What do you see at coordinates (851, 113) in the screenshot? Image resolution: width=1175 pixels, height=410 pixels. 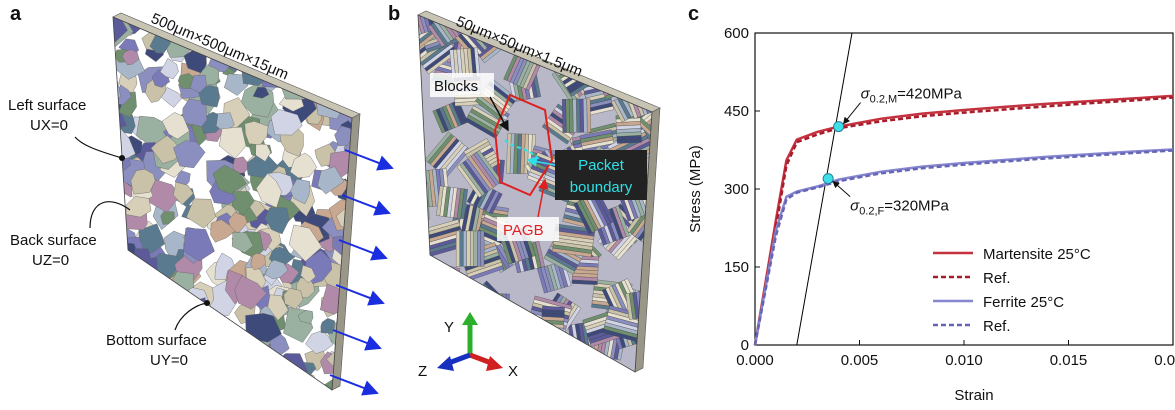 I see `annotation-arrow` at bounding box center [851, 113].